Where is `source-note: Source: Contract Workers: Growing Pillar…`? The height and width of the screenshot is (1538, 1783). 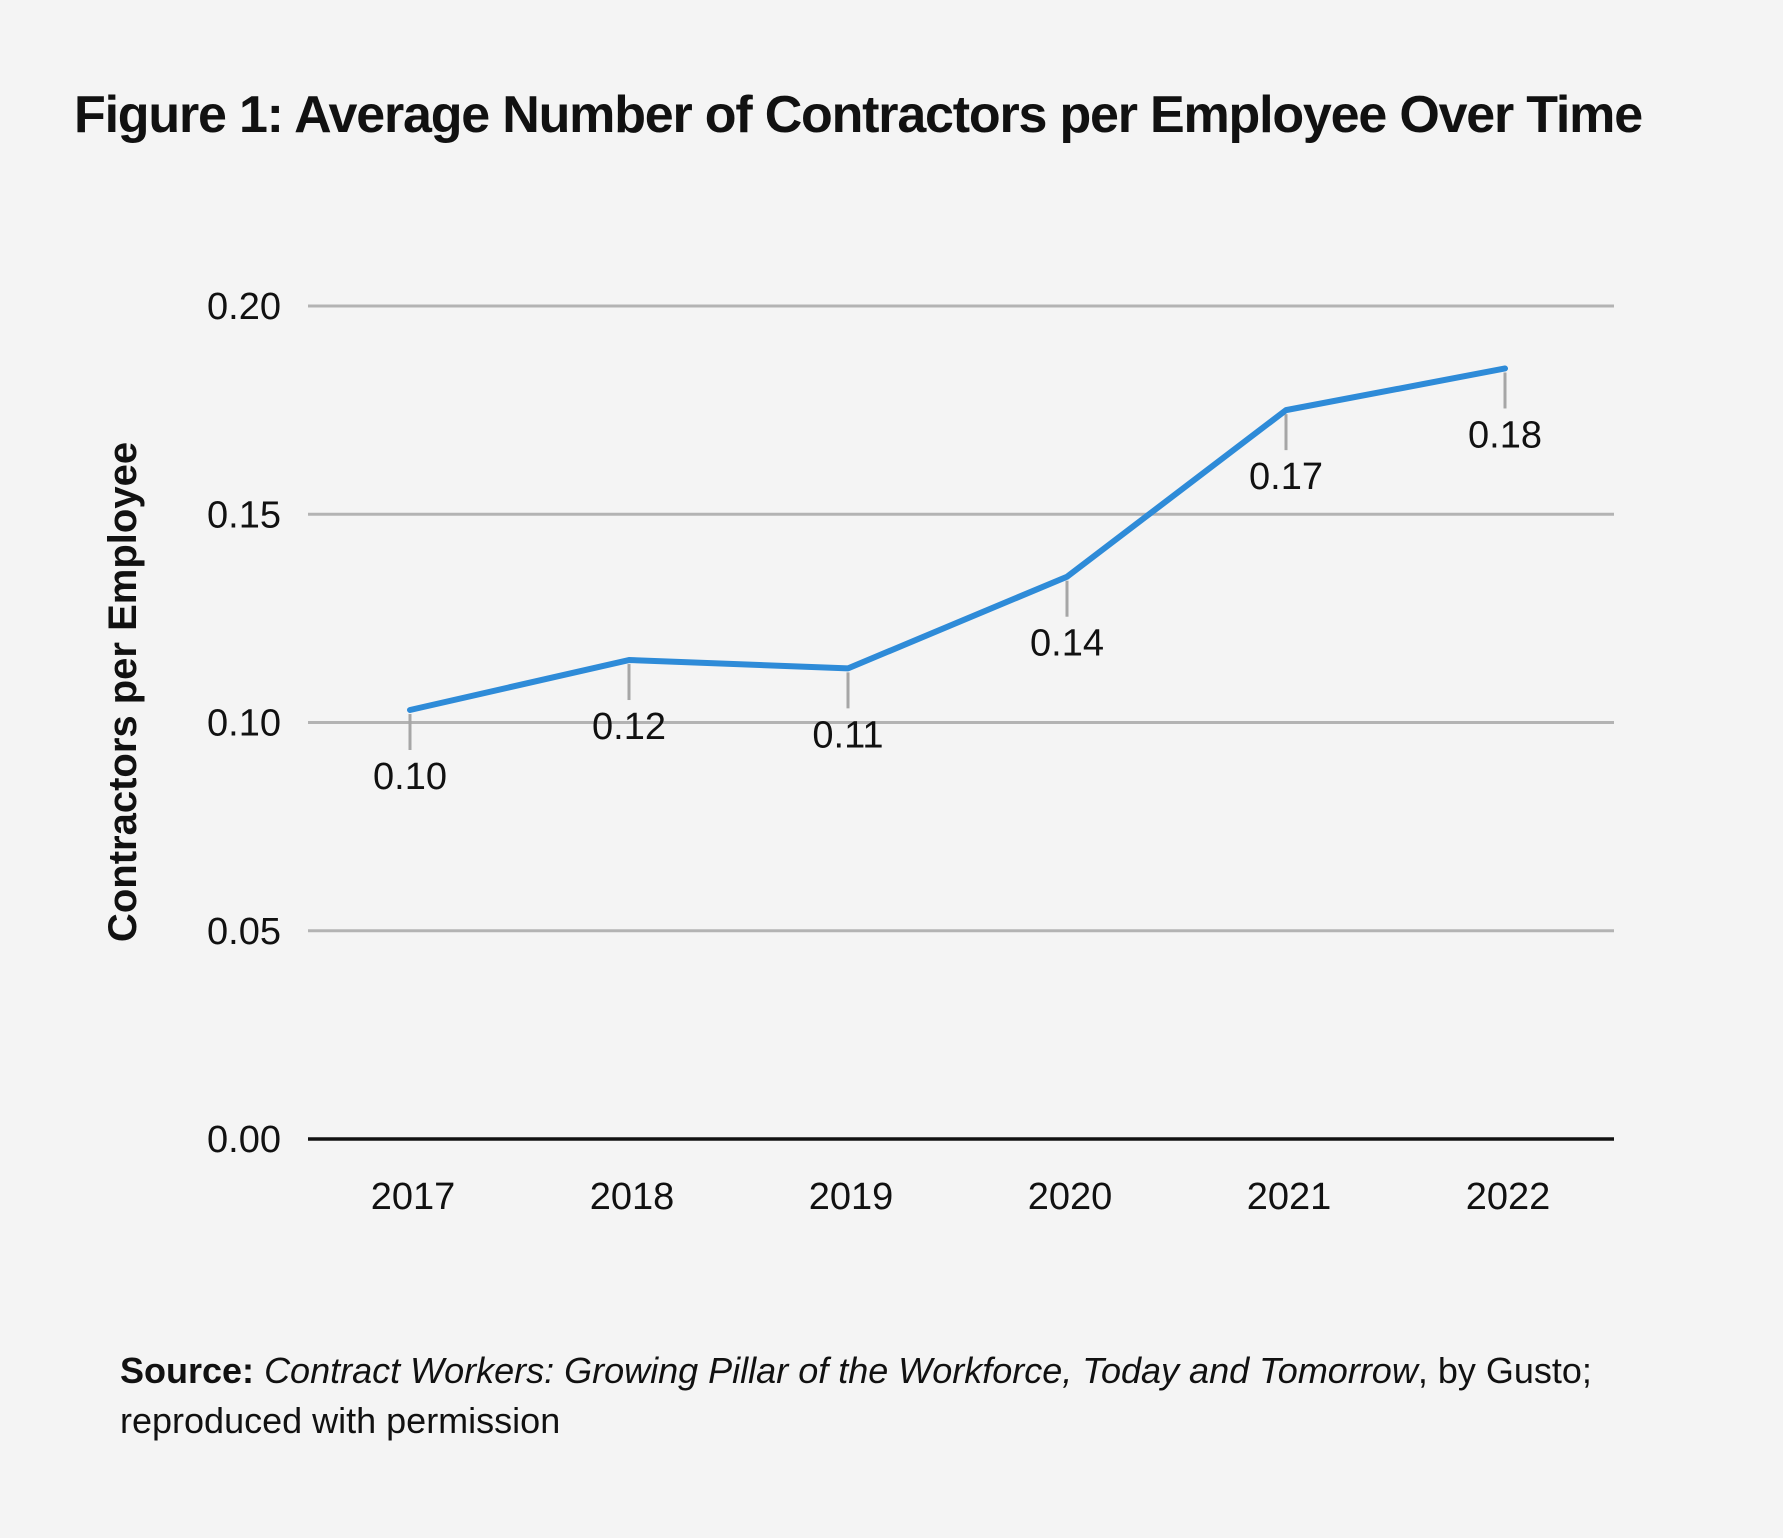 source-note: Source: Contract Workers: Growing Pillar… is located at coordinates (900, 1396).